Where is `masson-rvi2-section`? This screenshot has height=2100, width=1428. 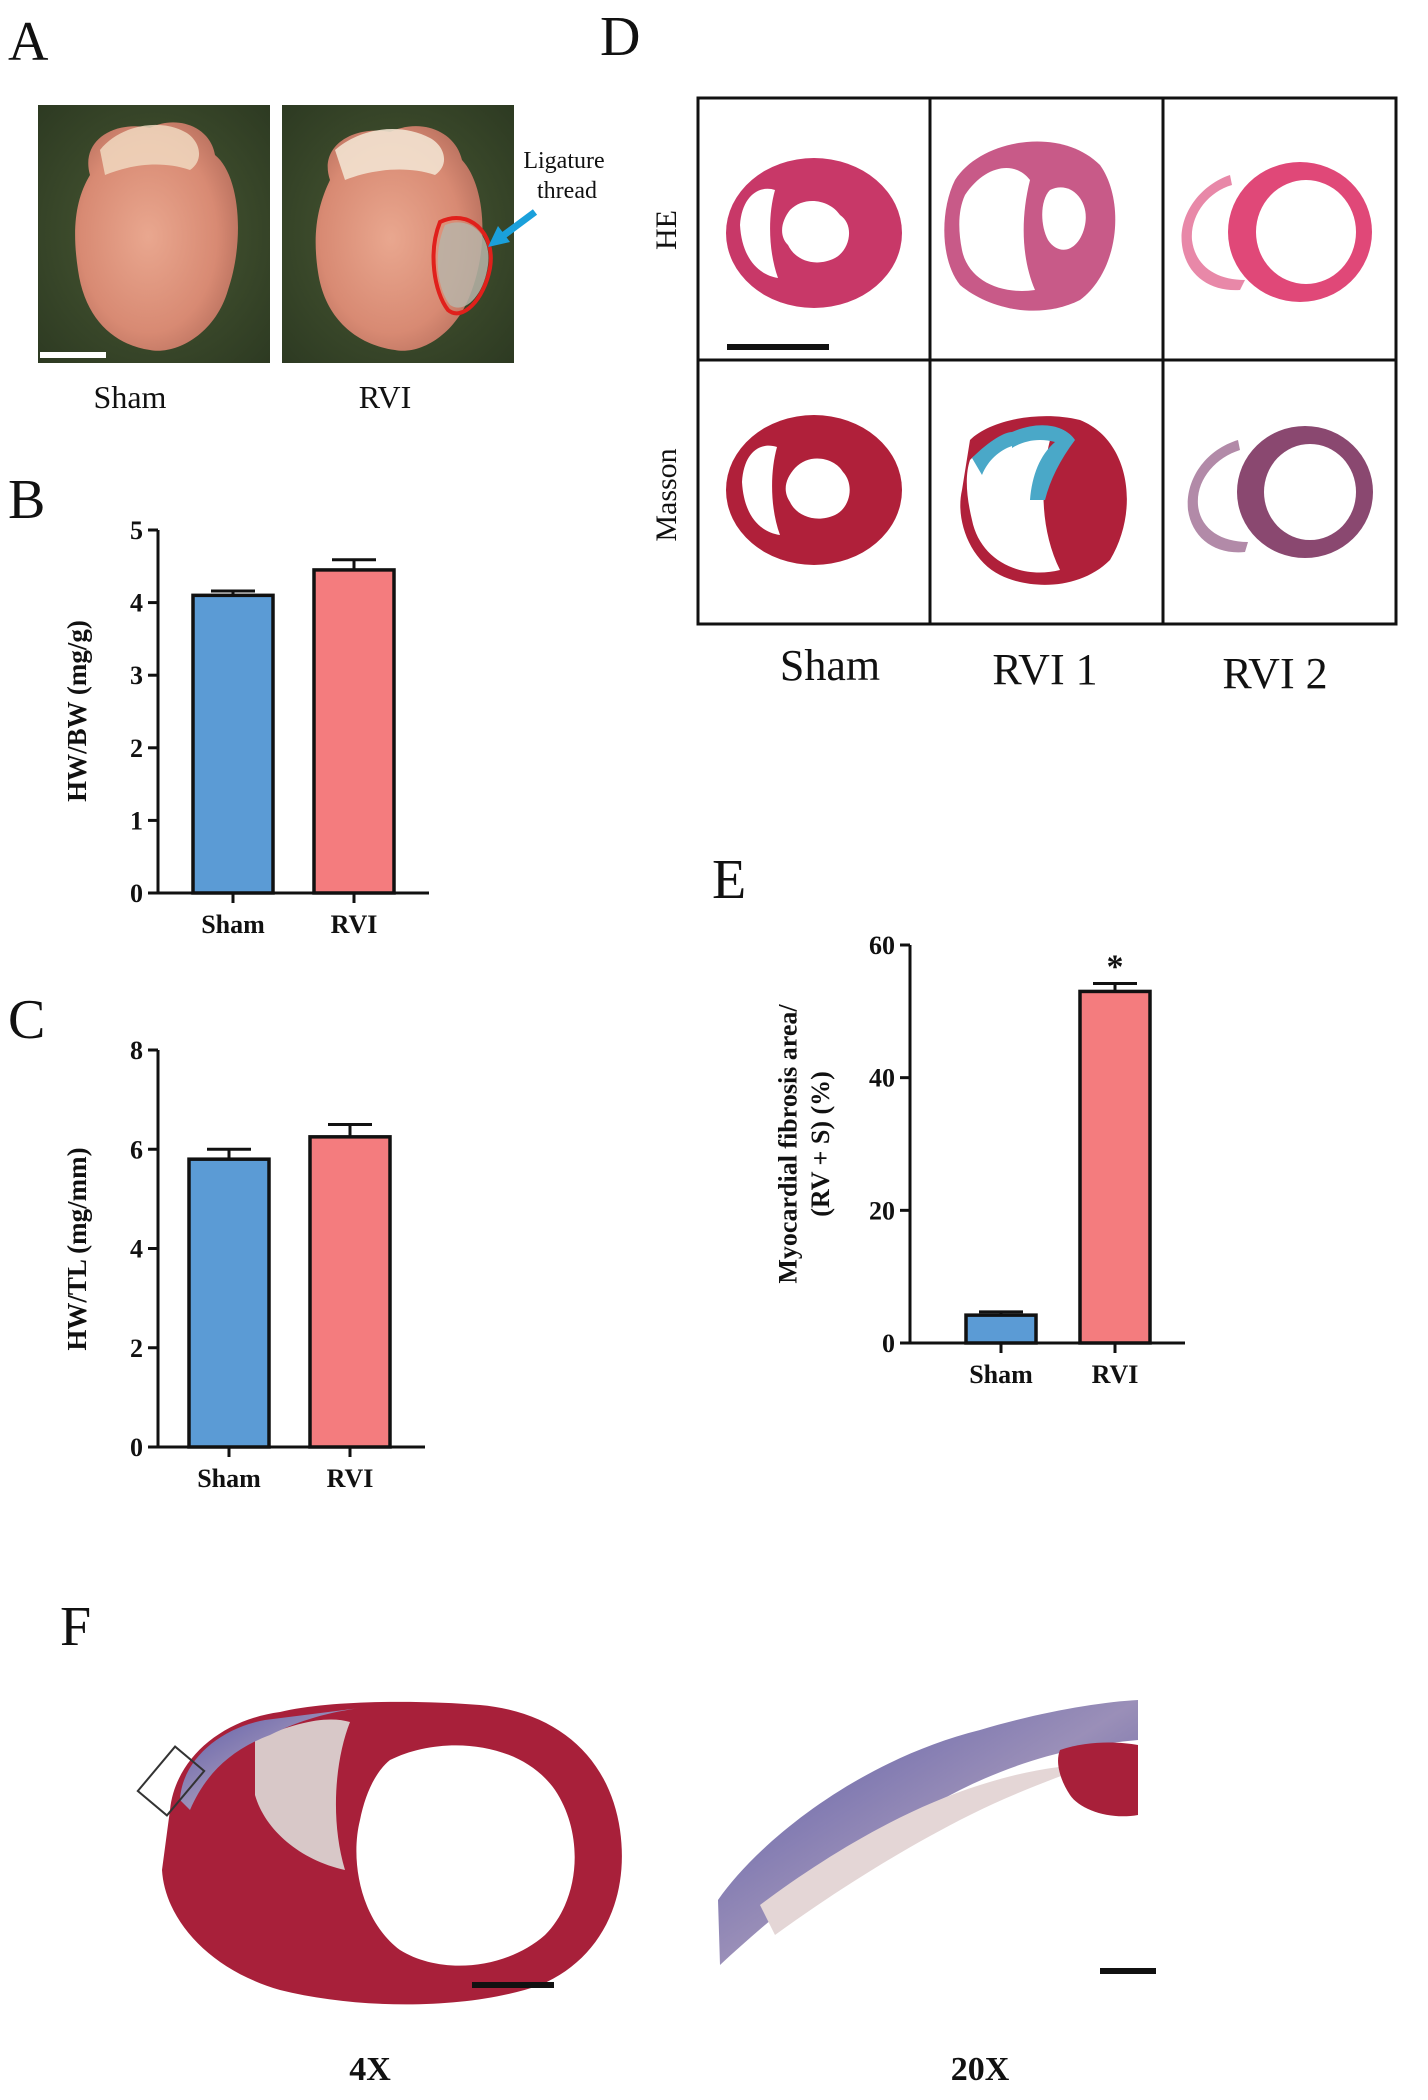 masson-rvi2-section is located at coordinates (1280, 492).